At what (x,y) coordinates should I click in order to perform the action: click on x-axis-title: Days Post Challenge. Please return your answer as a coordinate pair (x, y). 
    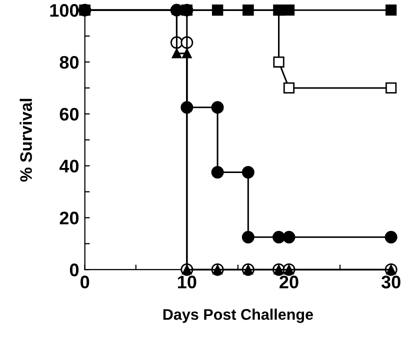
    Looking at the image, I should click on (238, 315).